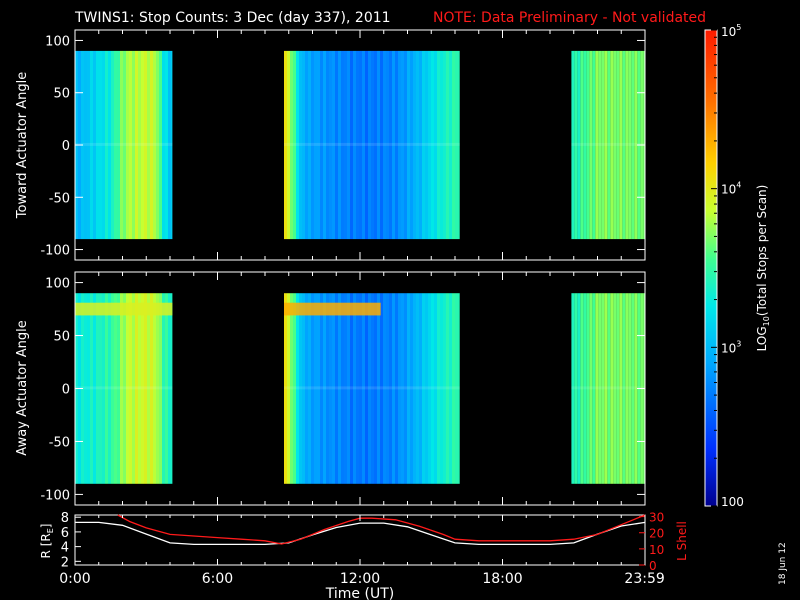  I want to click on xtick-label: 12:00, so click(360, 579).